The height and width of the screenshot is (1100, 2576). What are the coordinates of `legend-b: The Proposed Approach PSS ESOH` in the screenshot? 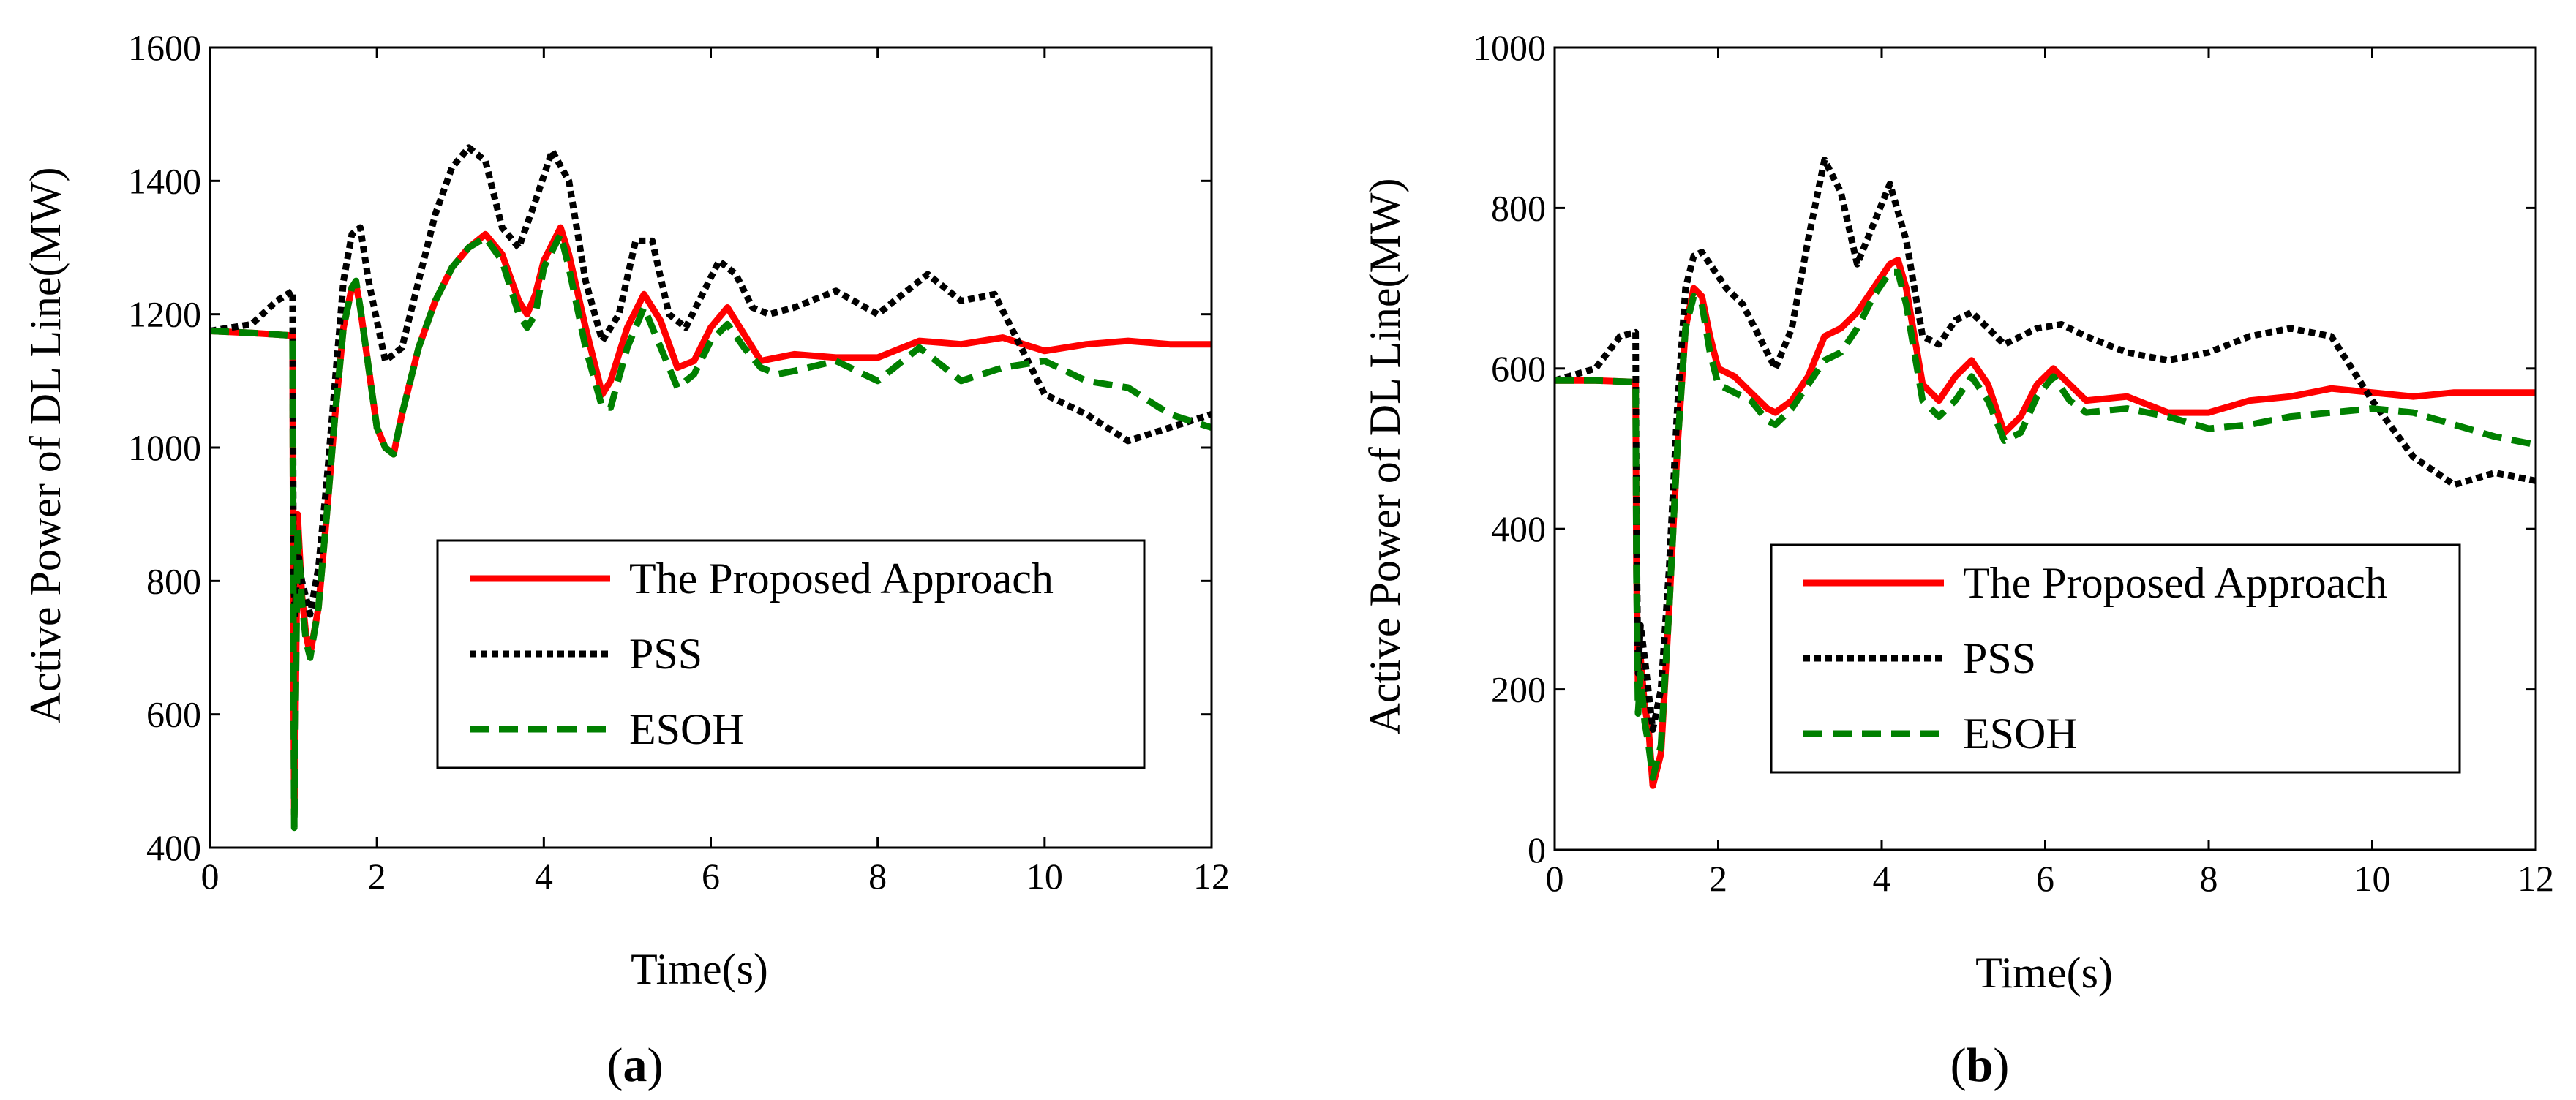 It's located at (2115, 658).